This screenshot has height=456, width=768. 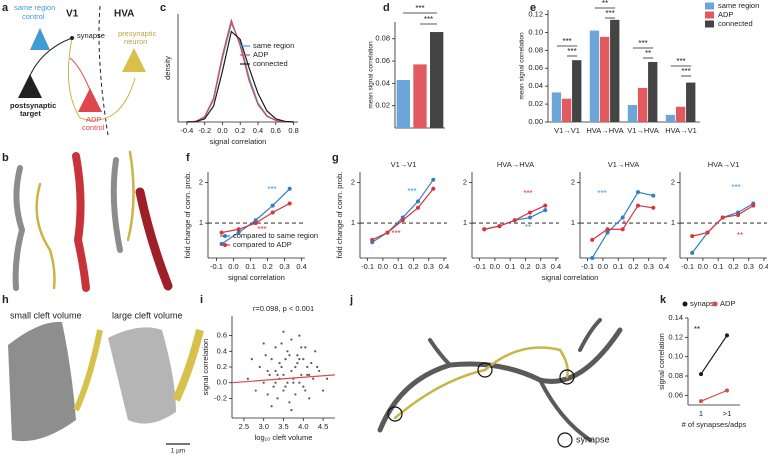 I want to click on chart-title: V1→V1, so click(x=404, y=164).